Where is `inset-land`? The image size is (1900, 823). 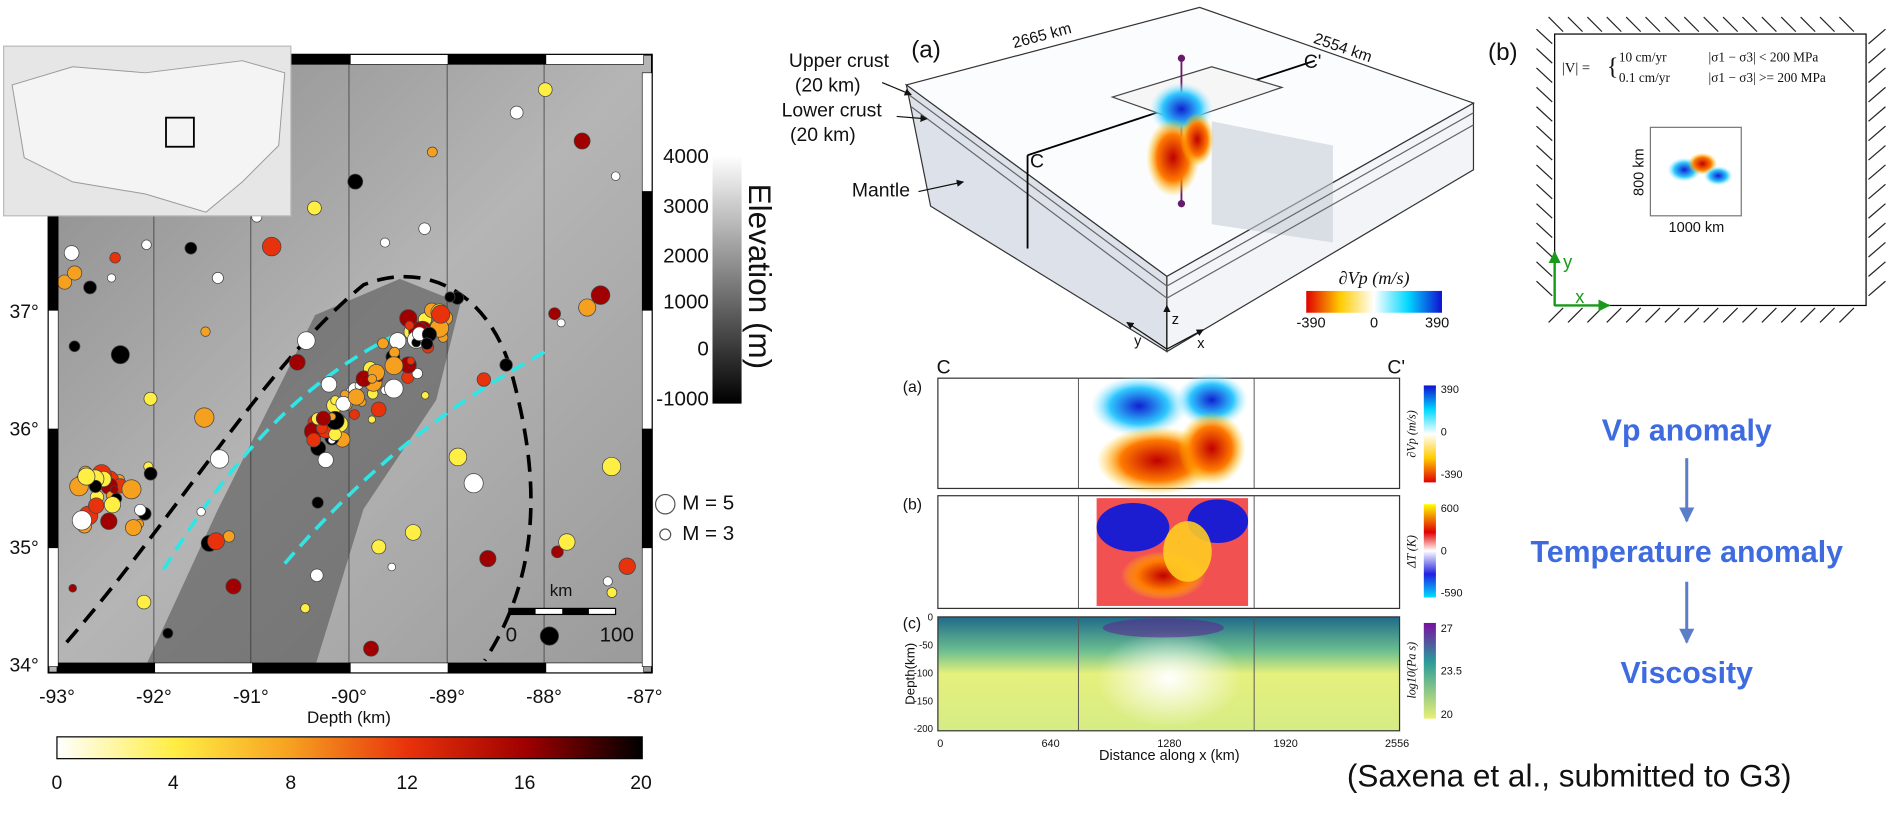 inset-land is located at coordinates (148, 136).